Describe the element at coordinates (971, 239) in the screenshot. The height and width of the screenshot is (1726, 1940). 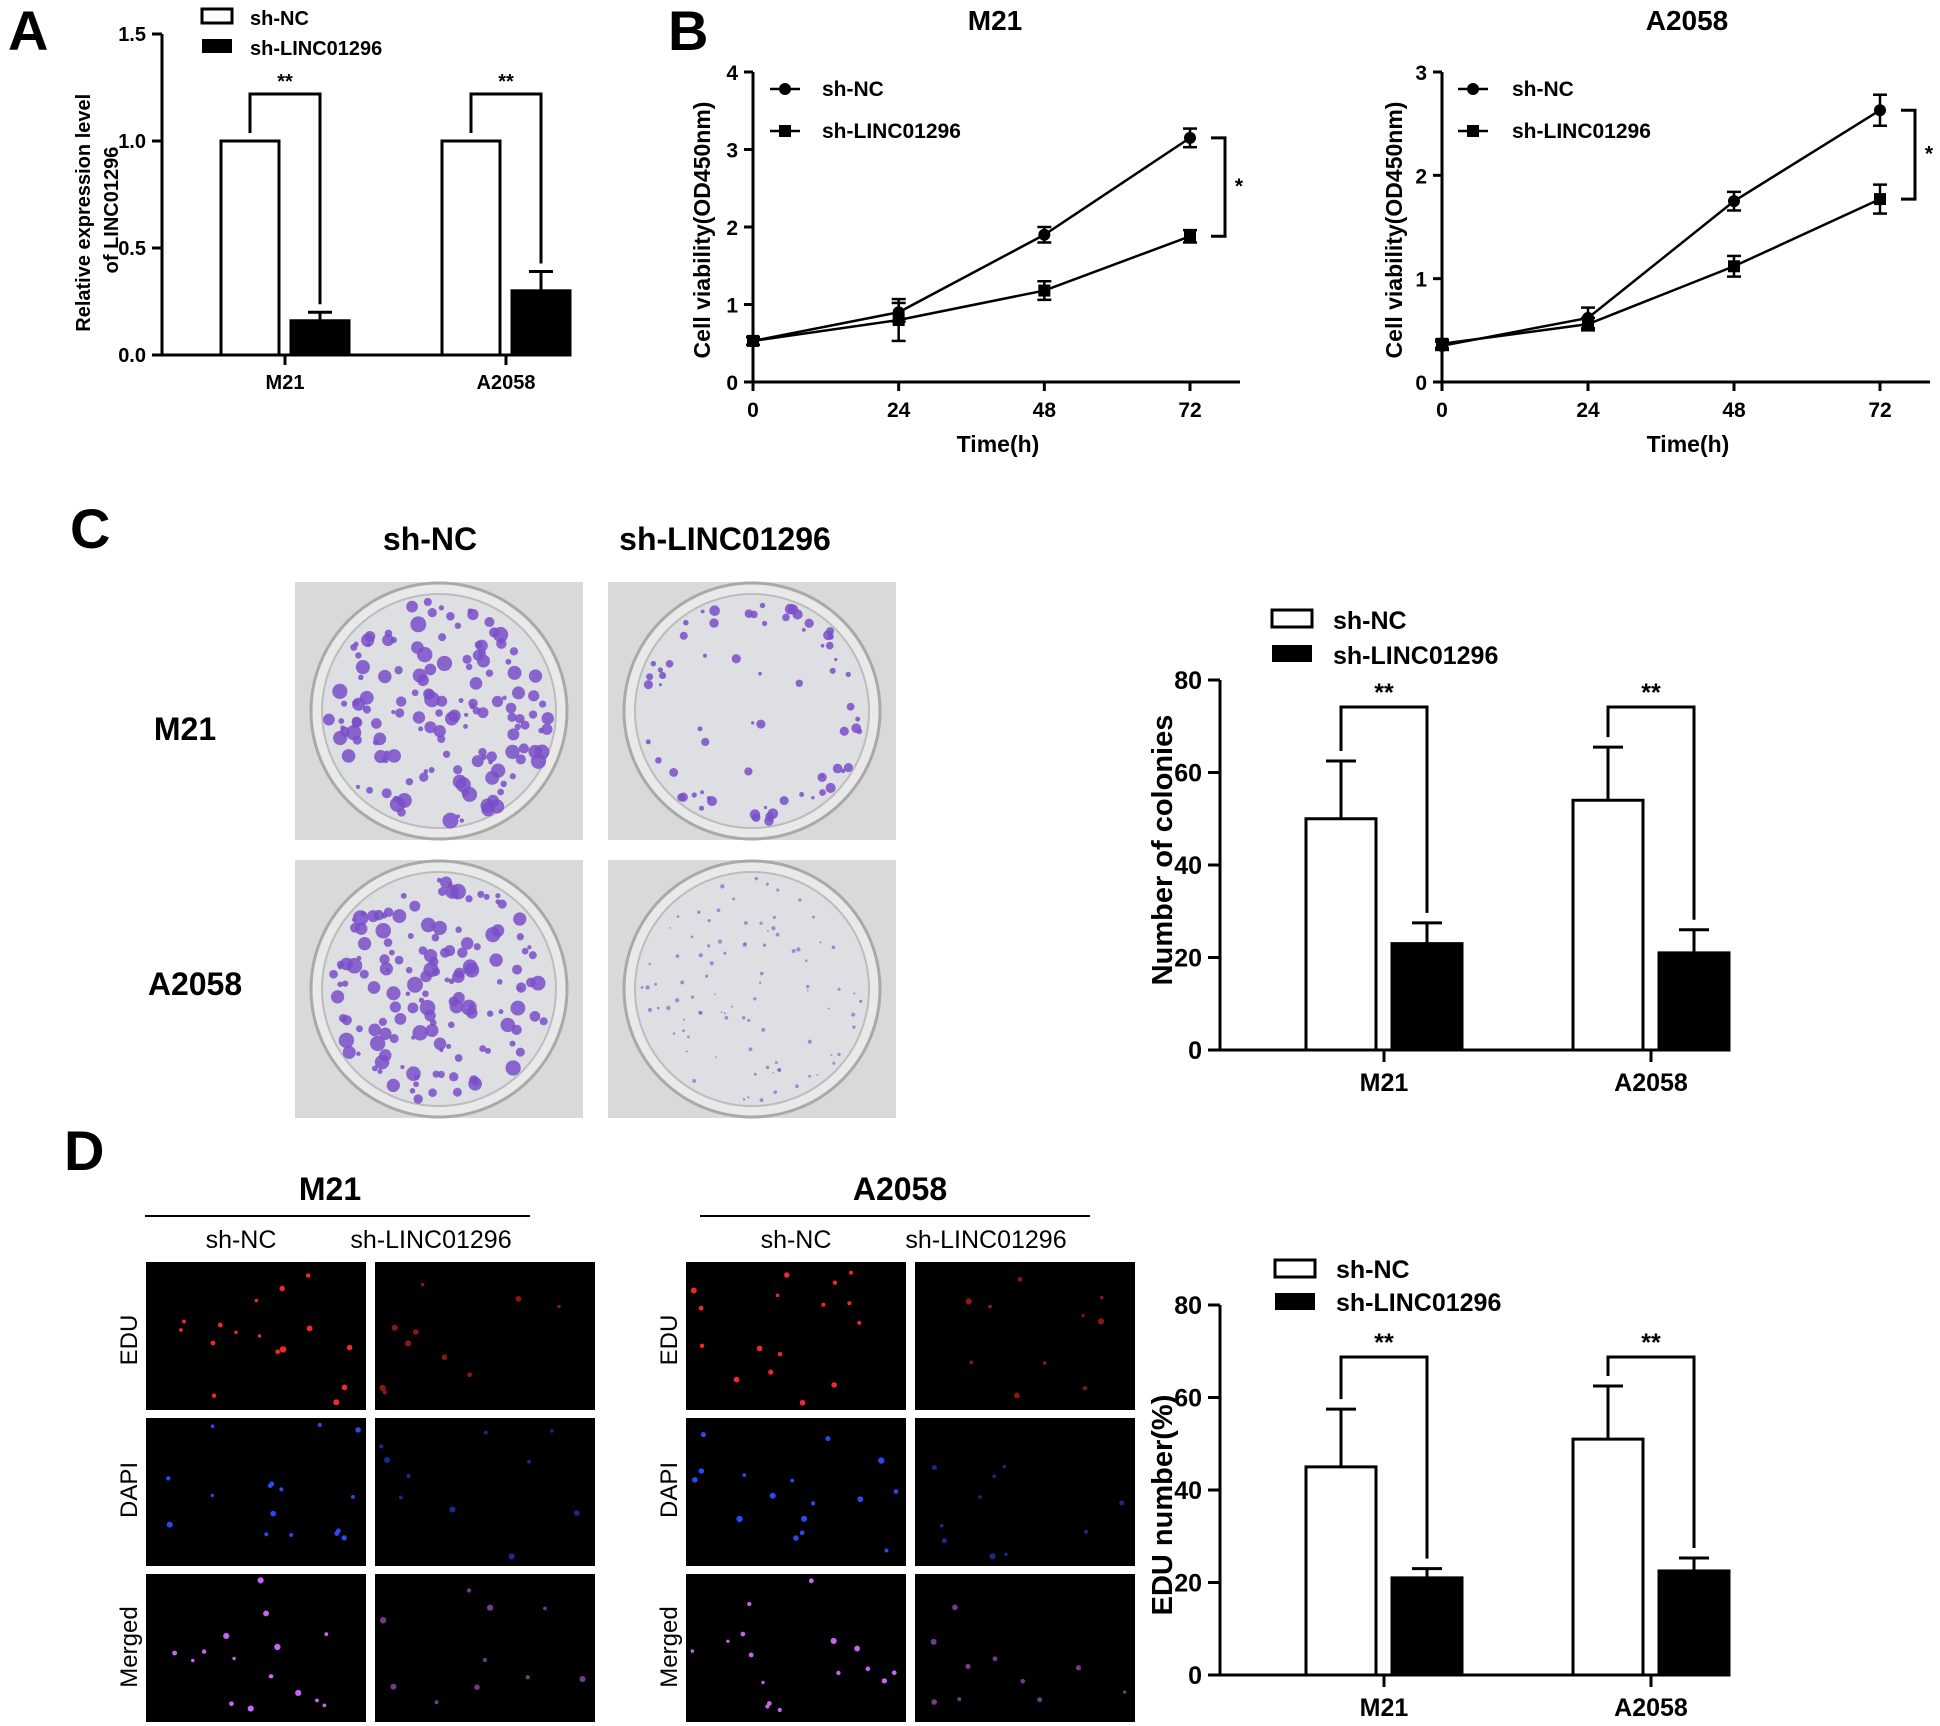
I see `panel-b-m21-series-line-sh-nc` at that location.